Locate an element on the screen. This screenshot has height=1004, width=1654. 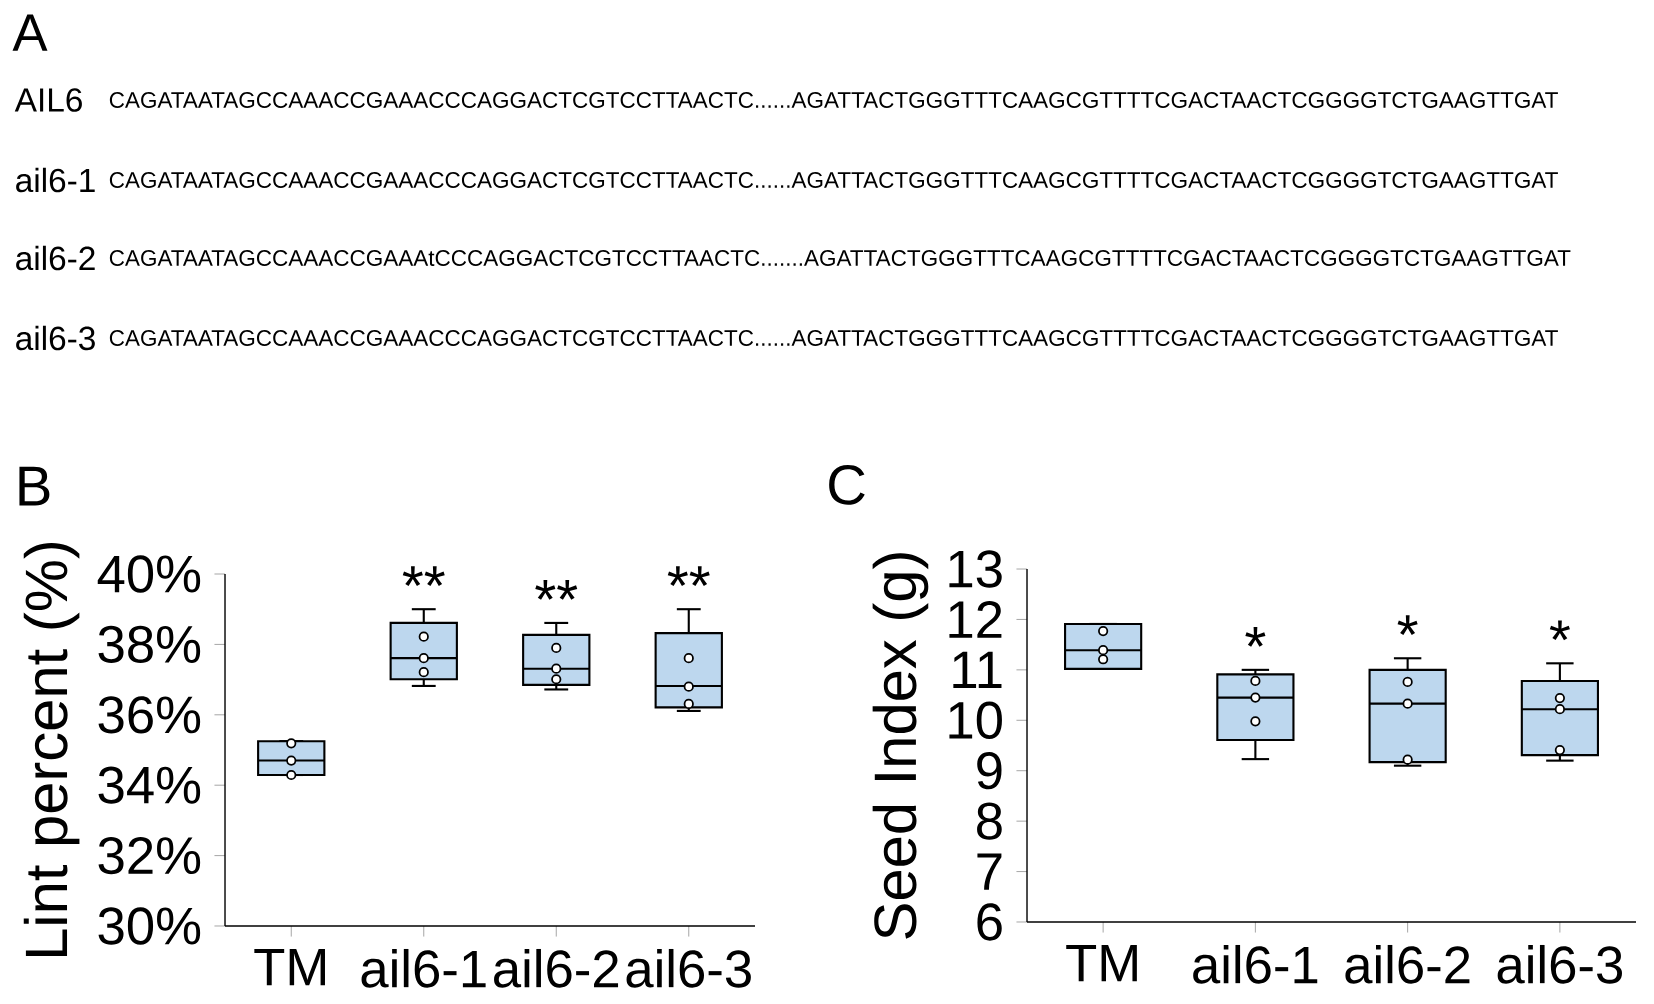
y-tick-label: 30% is located at coordinates (149, 926).